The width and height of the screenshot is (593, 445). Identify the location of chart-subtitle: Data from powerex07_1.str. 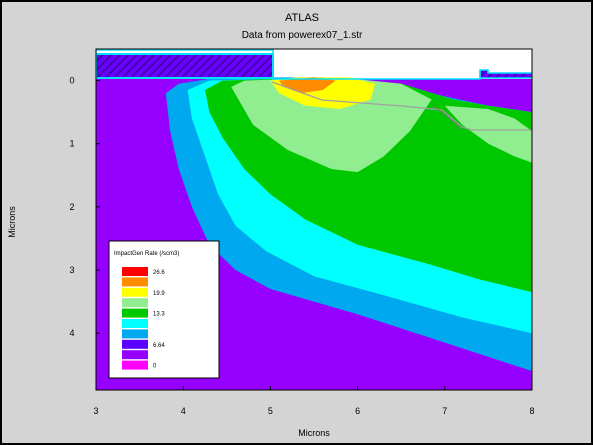
(302, 35).